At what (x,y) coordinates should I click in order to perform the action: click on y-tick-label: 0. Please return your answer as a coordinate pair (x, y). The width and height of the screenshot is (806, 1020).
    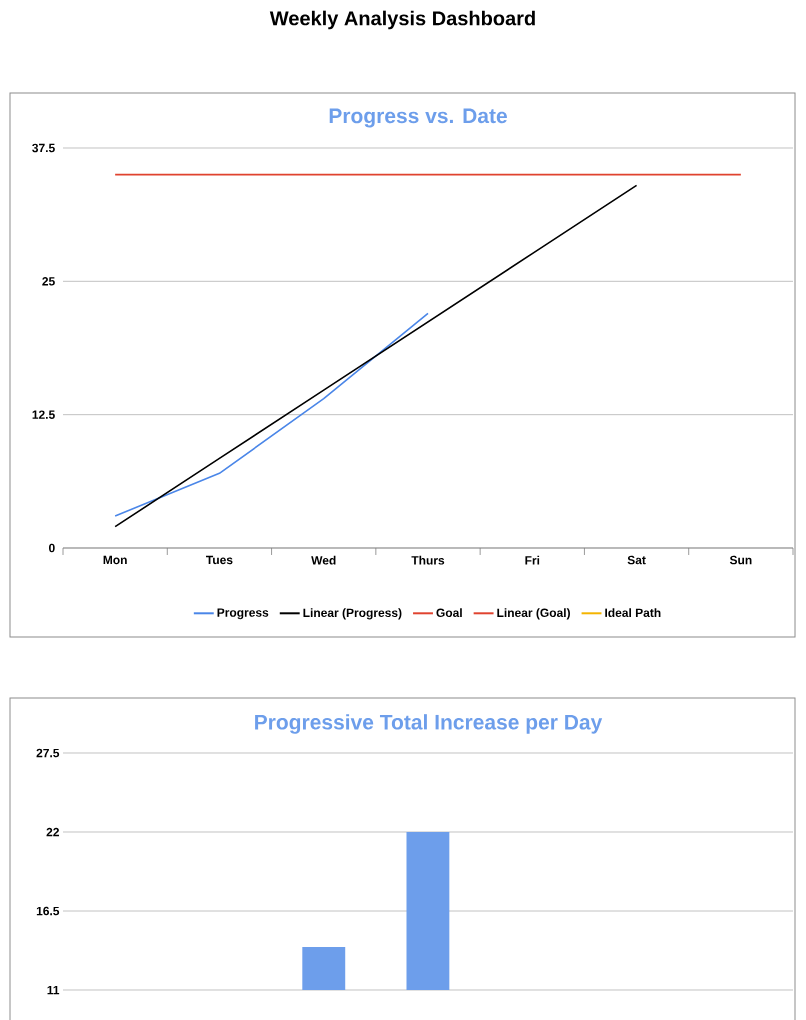
    Looking at the image, I should click on (51, 548).